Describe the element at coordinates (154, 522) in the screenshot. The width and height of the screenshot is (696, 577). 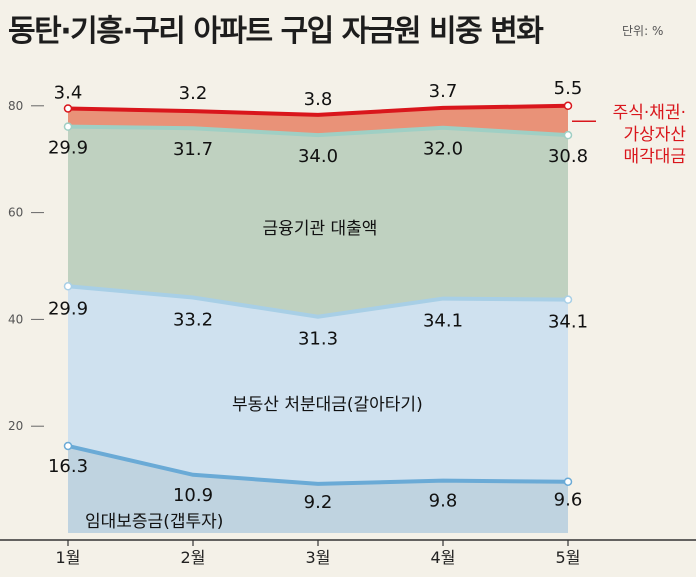
I see `series-label-1: 임대보증금(갭투자)` at that location.